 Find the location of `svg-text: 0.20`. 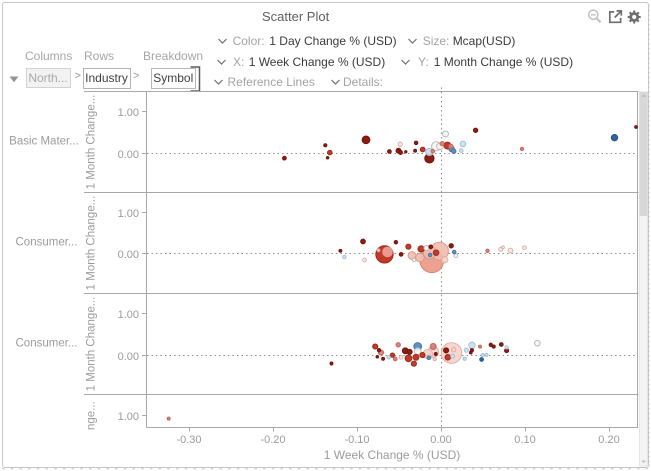

svg-text: 0.20 is located at coordinates (608, 440).